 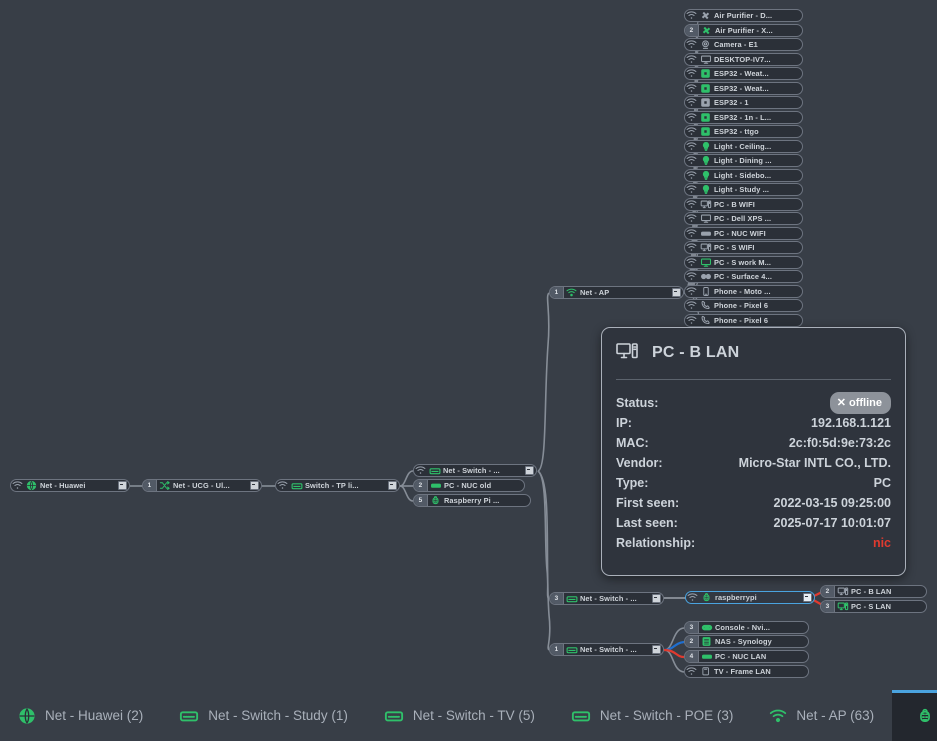 What do you see at coordinates (557, 649) in the screenshot?
I see `node-port-badge: 1` at bounding box center [557, 649].